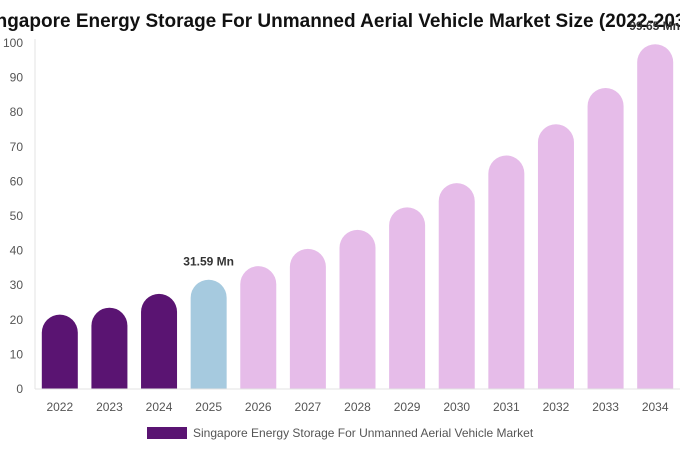  I want to click on x-tick-label: 2027, so click(308, 407).